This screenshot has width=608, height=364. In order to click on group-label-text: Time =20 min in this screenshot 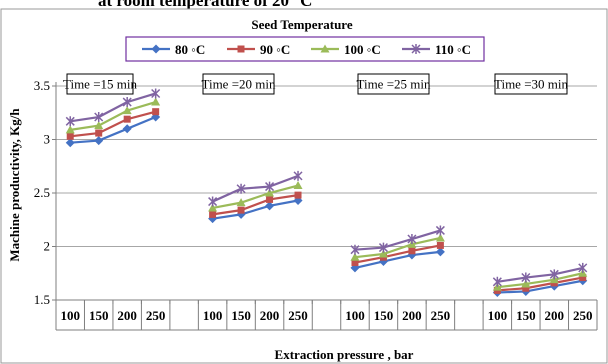, I will do `click(238, 84)`.